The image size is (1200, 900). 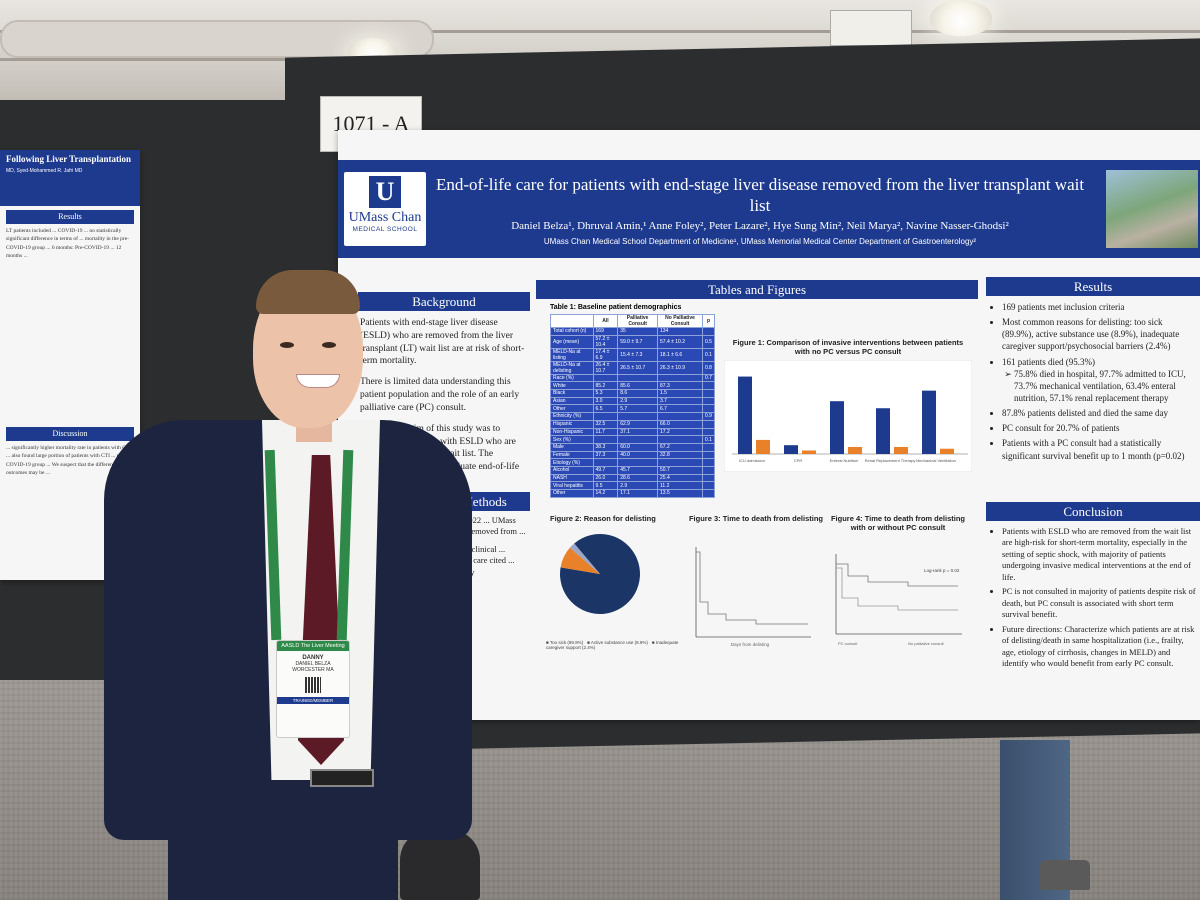 I want to click on figure2-legend-item: ■ Inadequate caregiver support (2.4%), so click(x=612, y=645).